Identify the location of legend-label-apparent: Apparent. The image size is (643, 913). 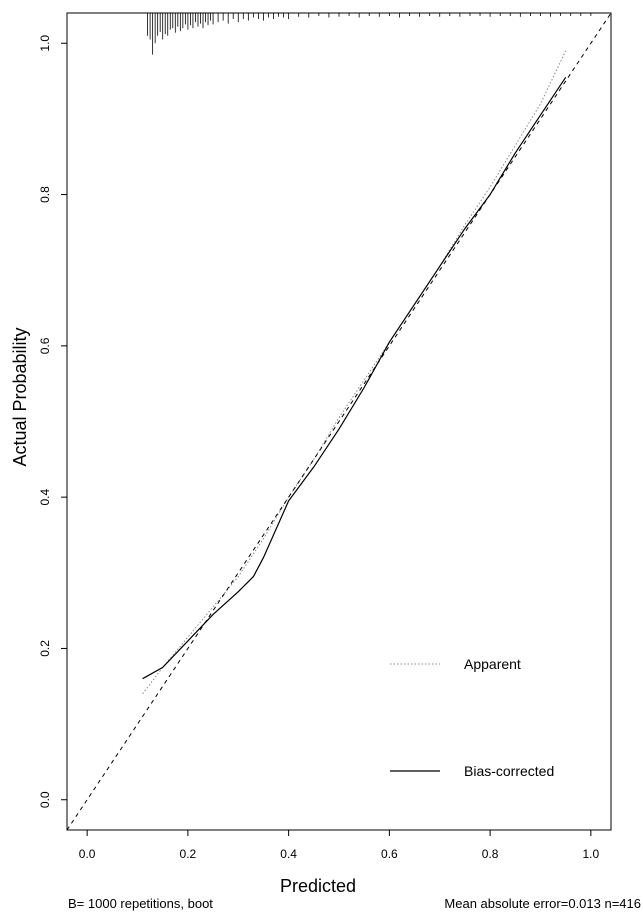
(492, 664).